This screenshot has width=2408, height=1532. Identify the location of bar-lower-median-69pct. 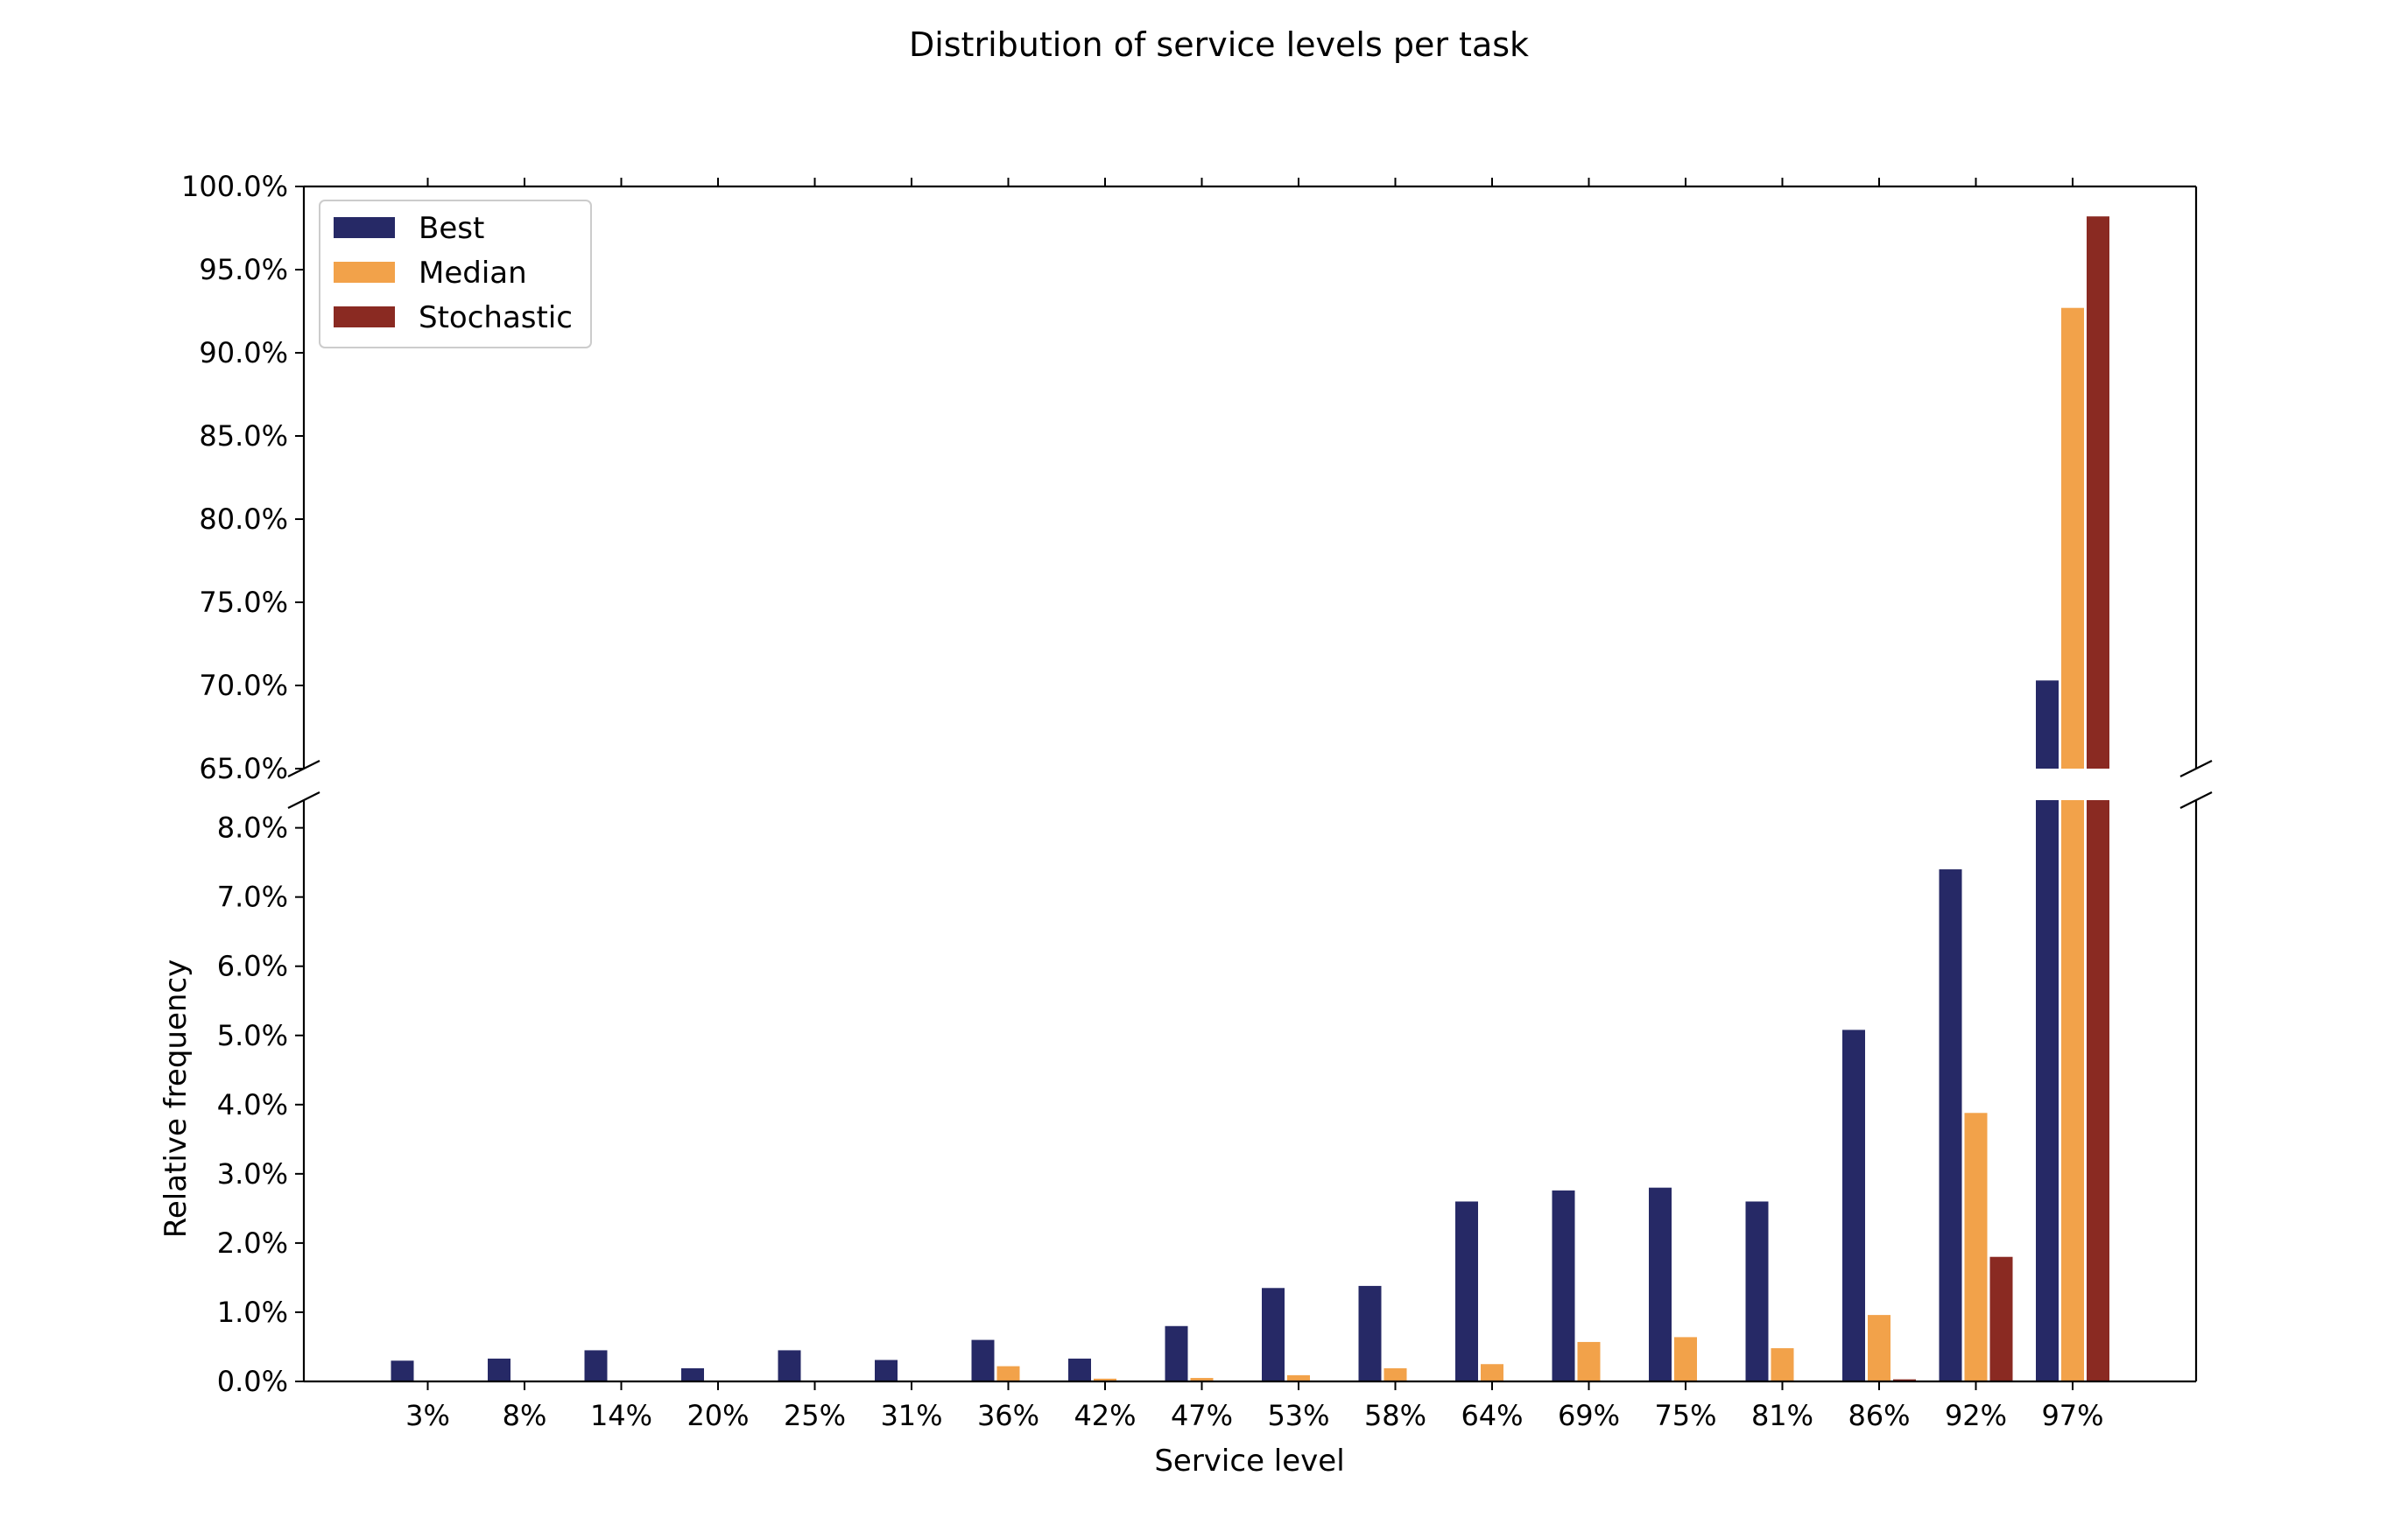
(1589, 1361).